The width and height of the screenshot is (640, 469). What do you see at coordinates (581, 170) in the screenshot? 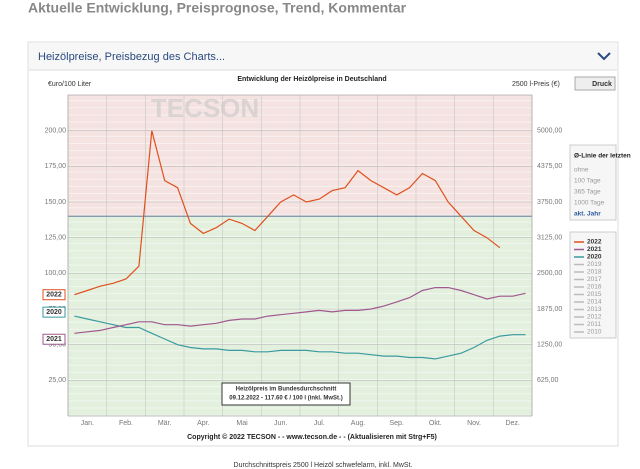
I see `average-option: ohne` at bounding box center [581, 170].